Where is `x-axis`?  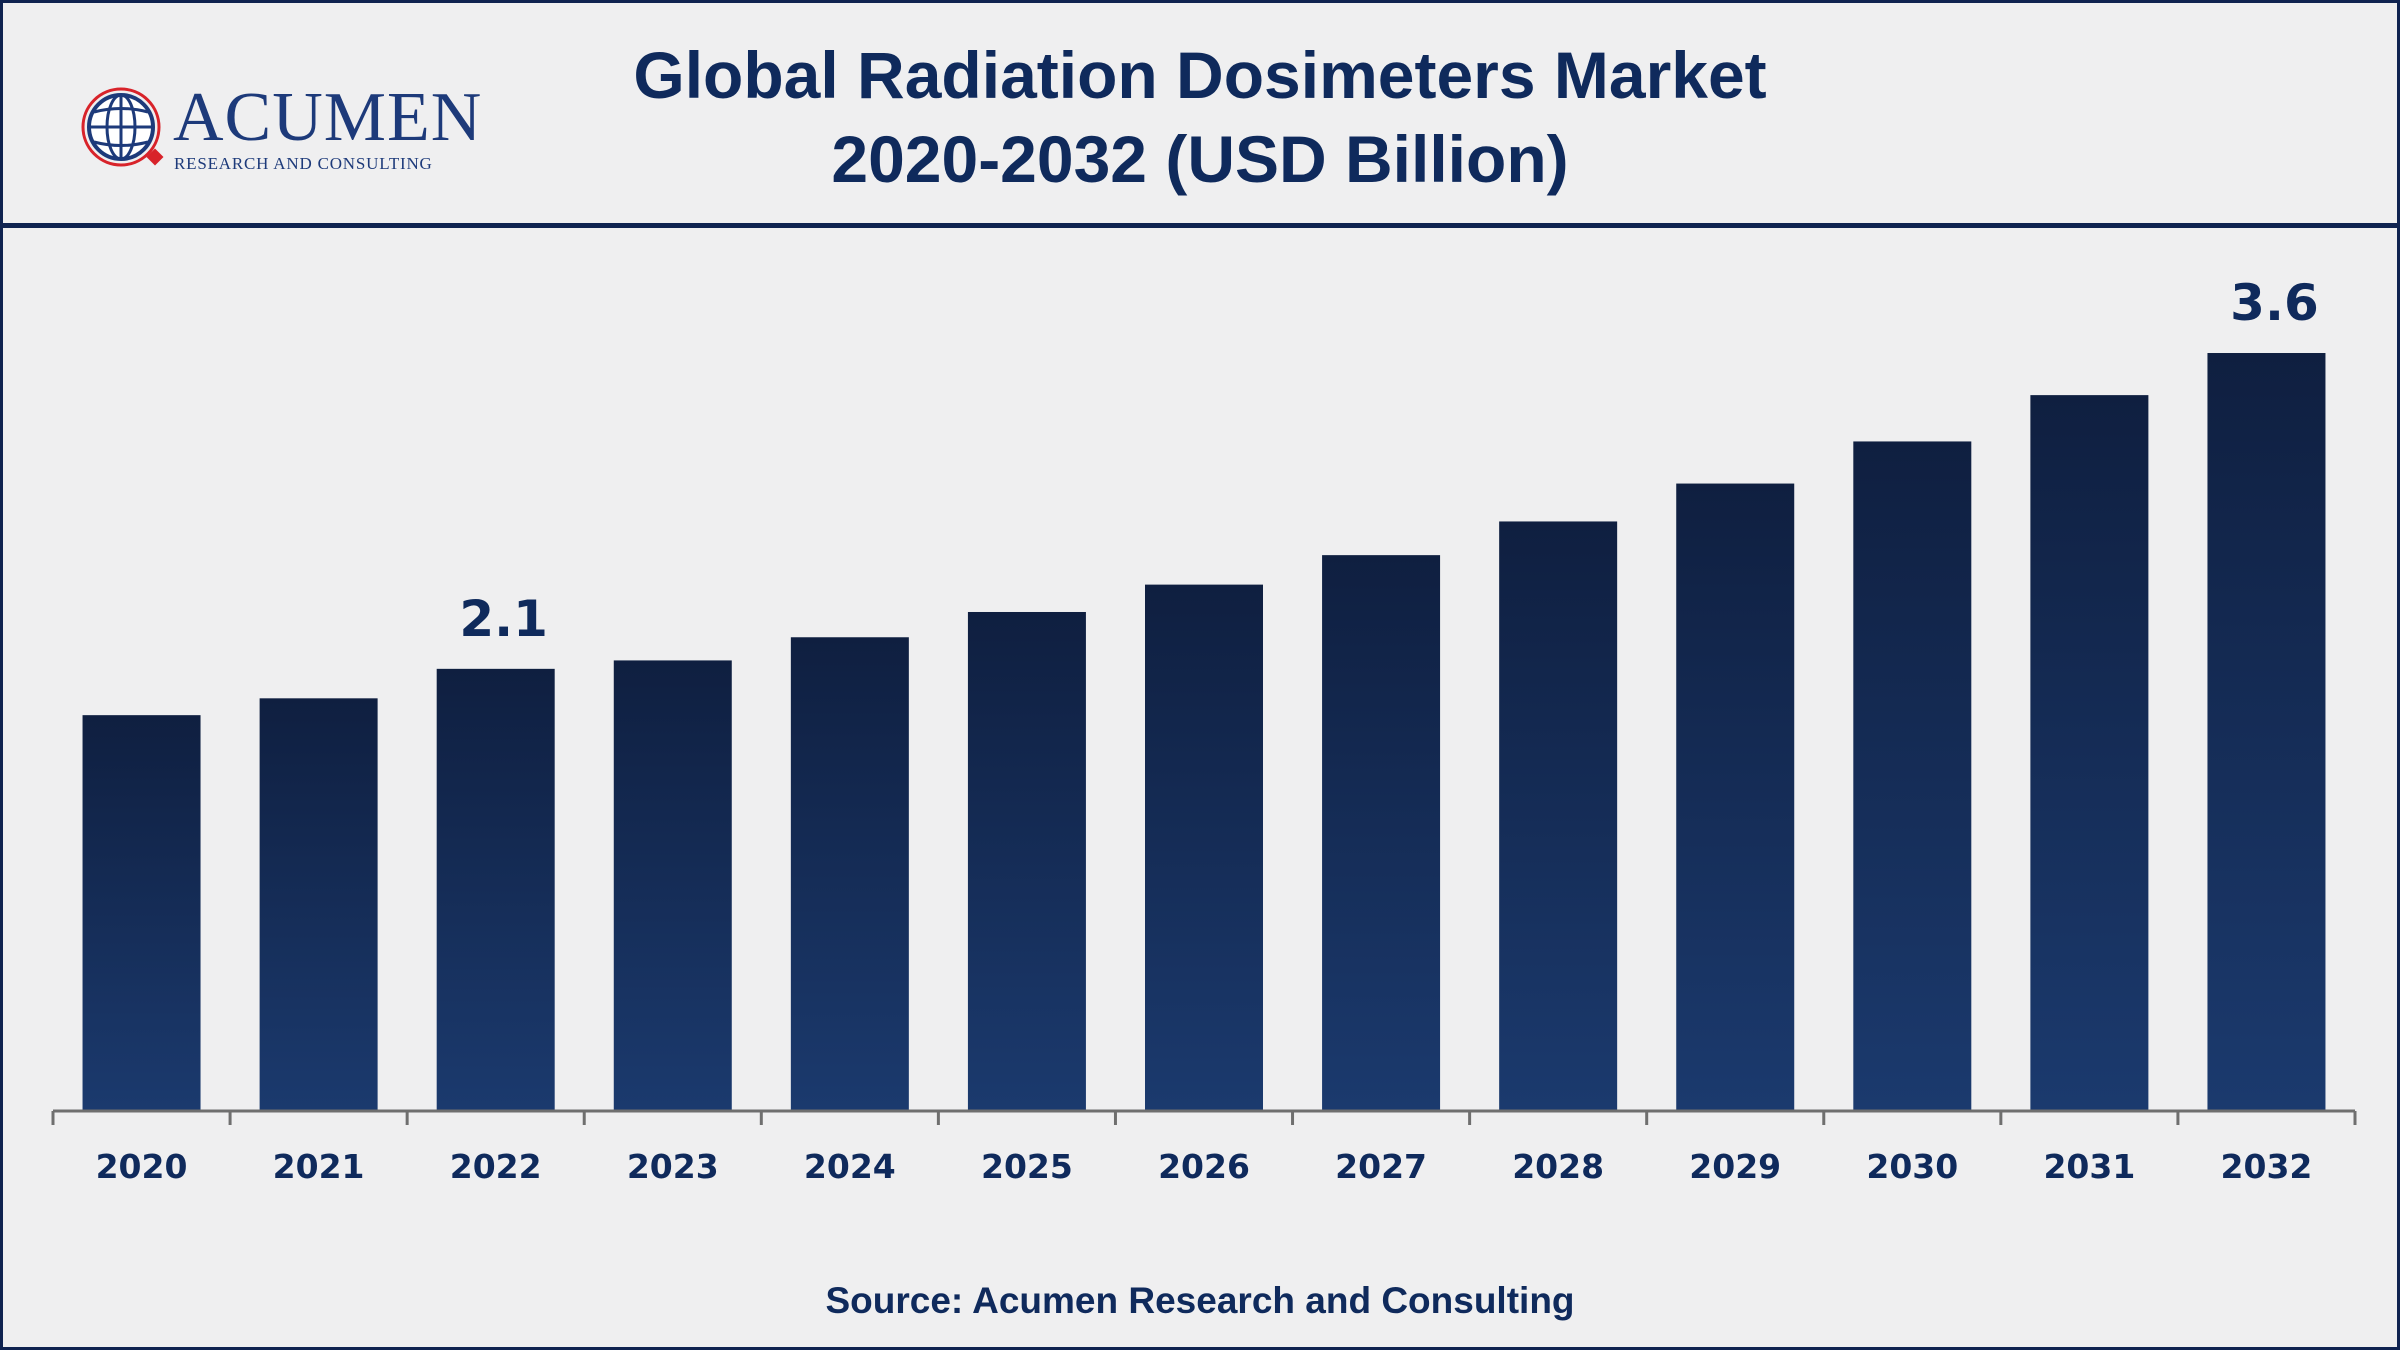 x-axis is located at coordinates (1204, 1117).